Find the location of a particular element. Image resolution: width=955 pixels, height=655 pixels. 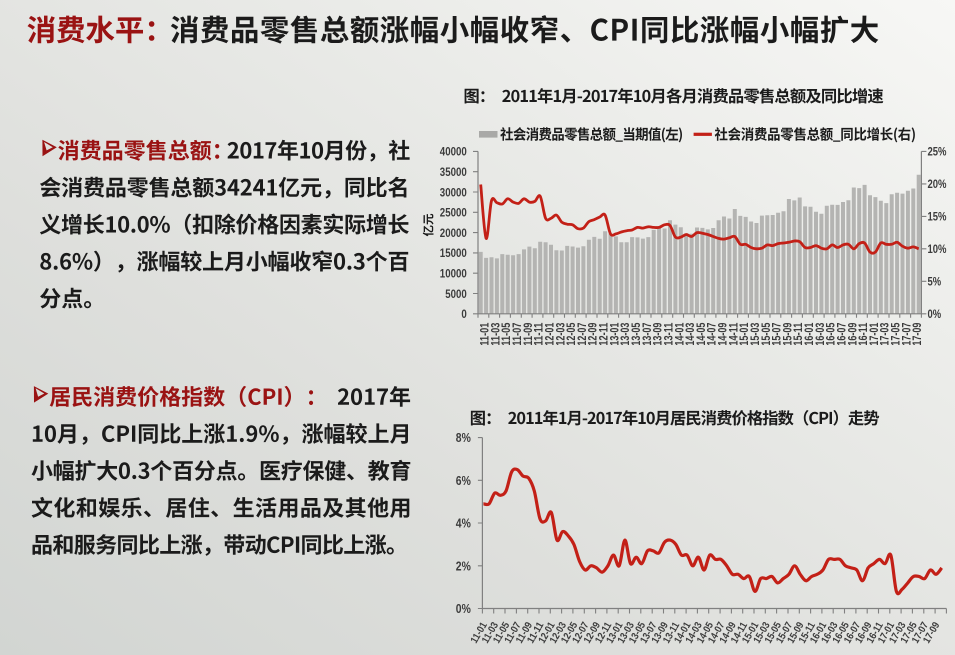

svg-text: 13-03 is located at coordinates (625, 333).